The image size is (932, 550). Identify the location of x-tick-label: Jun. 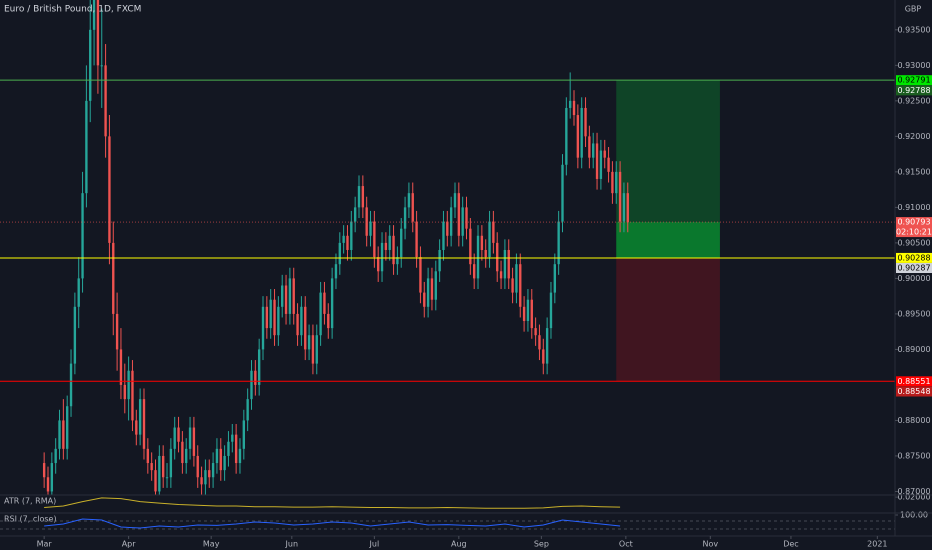
(292, 544).